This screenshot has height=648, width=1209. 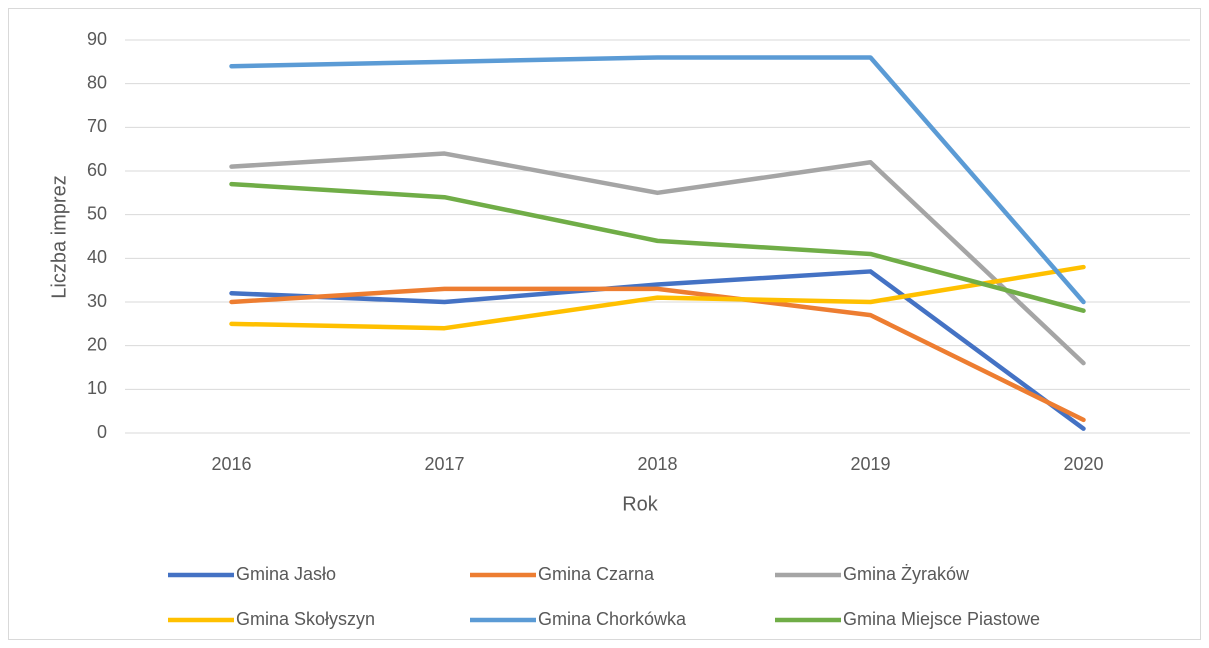 What do you see at coordinates (444, 464) in the screenshot?
I see `x-tick-label: 2017` at bounding box center [444, 464].